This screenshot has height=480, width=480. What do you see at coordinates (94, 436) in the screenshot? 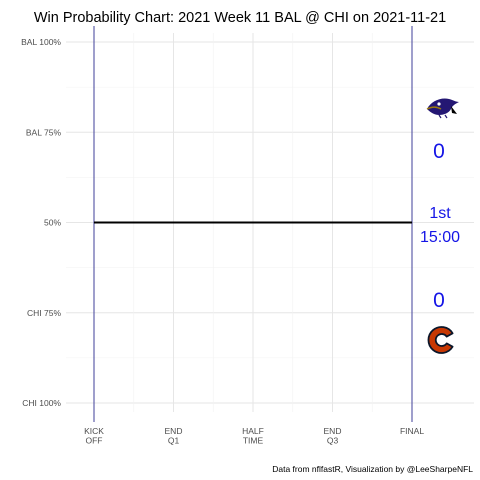
I see `x-tick-label: KICK OFF` at bounding box center [94, 436].